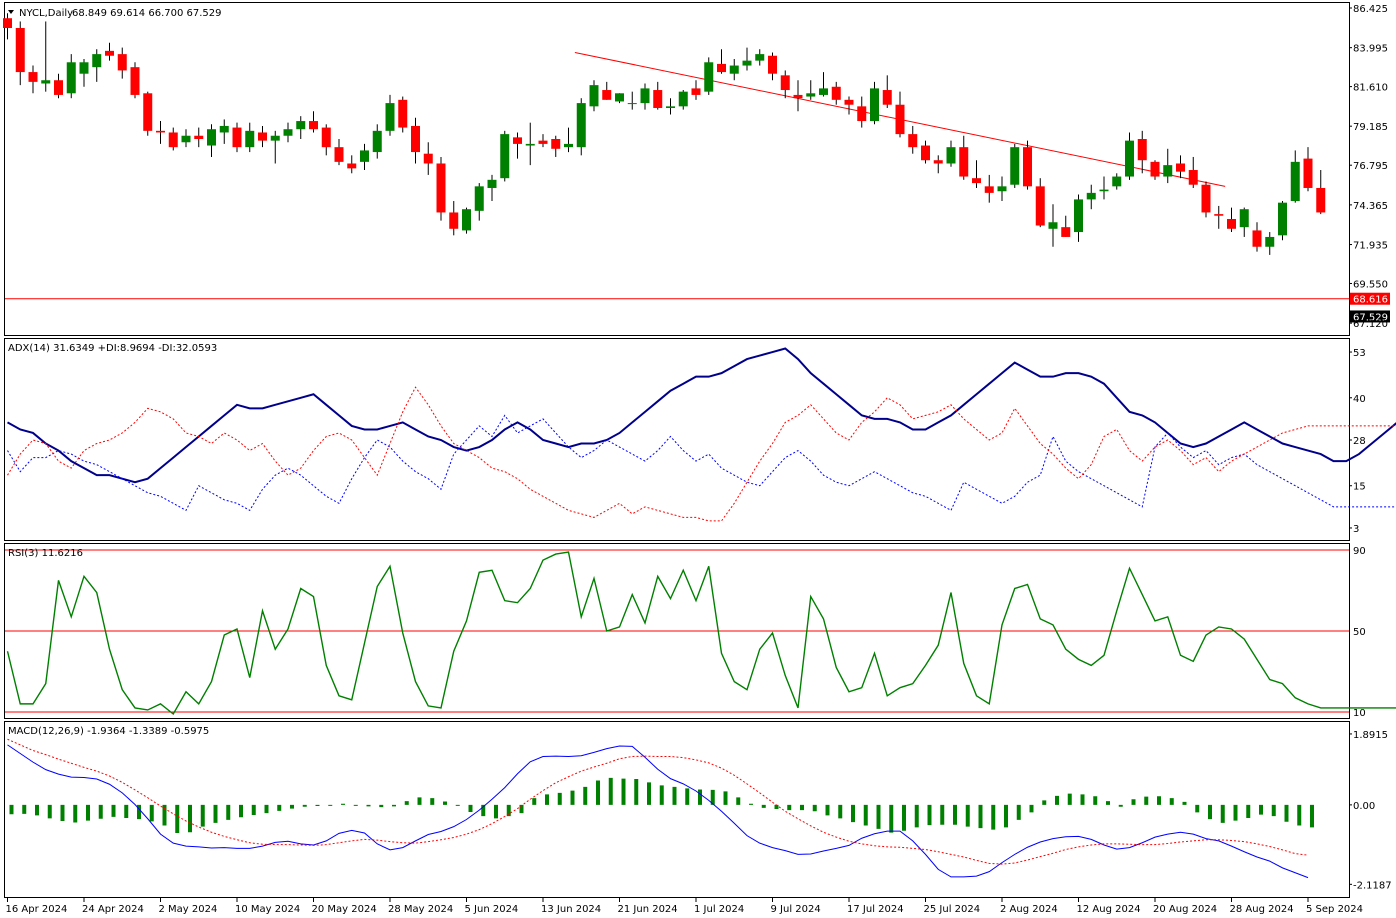 The width and height of the screenshot is (1396, 918). I want to click on time-axis-label: 20 Aug 2024, so click(1185, 909).